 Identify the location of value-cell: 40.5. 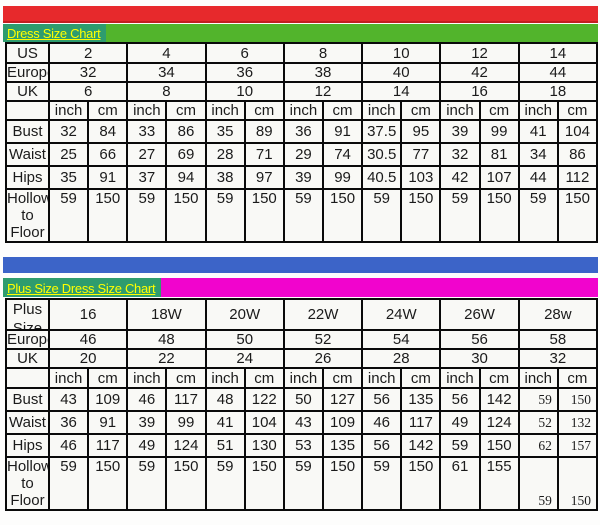
(382, 177).